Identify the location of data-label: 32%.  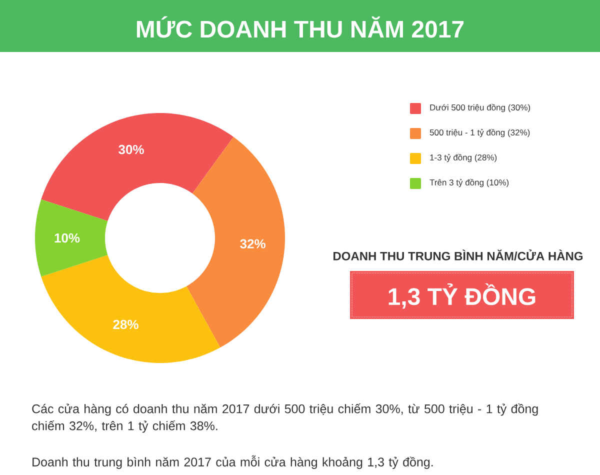
(253, 243).